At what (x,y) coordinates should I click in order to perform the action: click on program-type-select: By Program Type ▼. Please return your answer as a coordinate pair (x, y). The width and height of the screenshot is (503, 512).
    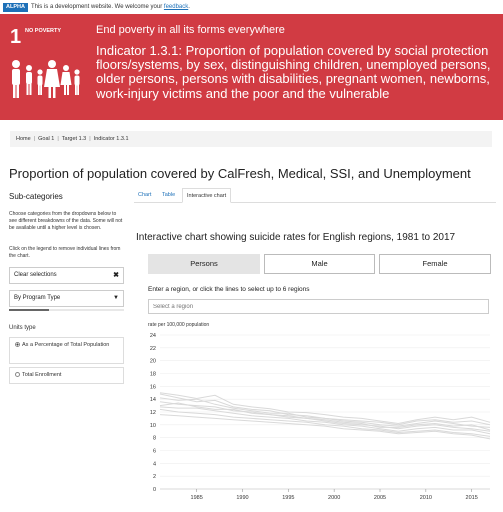
    Looking at the image, I should click on (66, 298).